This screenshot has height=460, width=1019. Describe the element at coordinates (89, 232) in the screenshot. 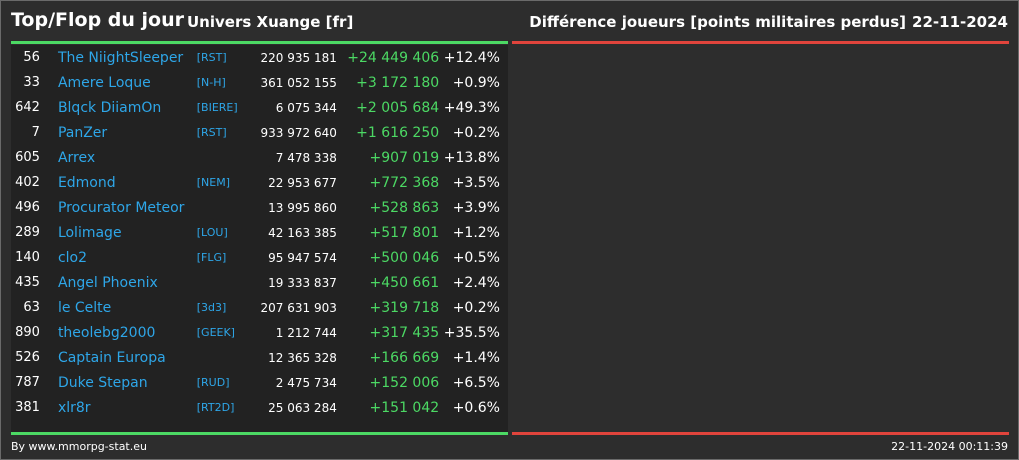

I see `player-name-link: Lolimage` at that location.